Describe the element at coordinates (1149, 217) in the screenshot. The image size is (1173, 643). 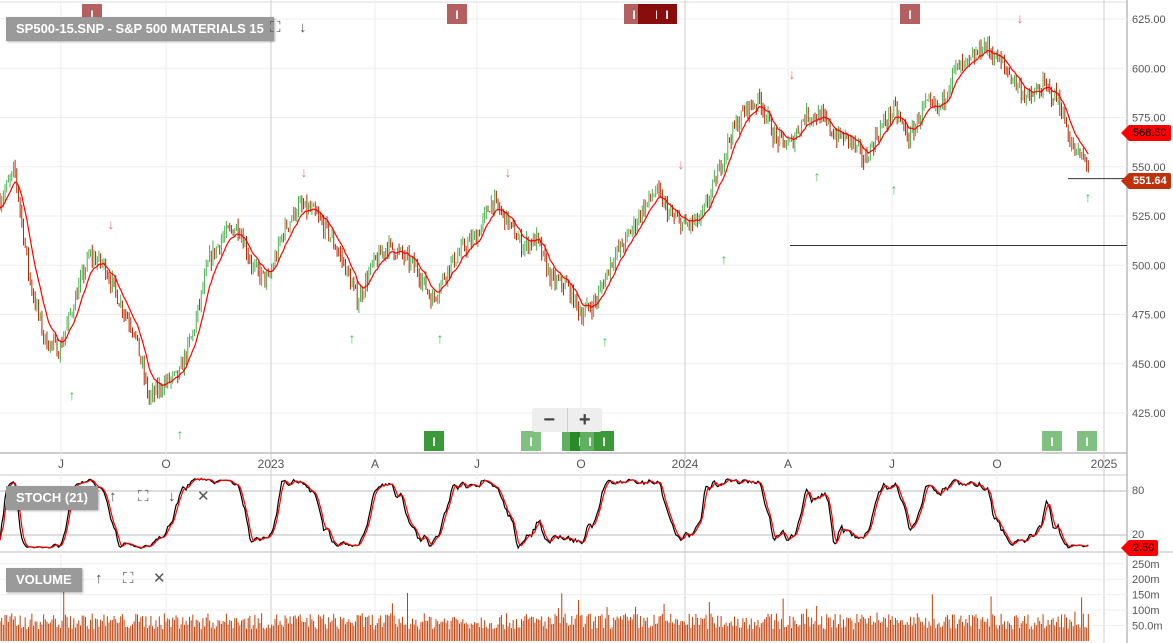
I see `y-tick-label: 525.00` at that location.